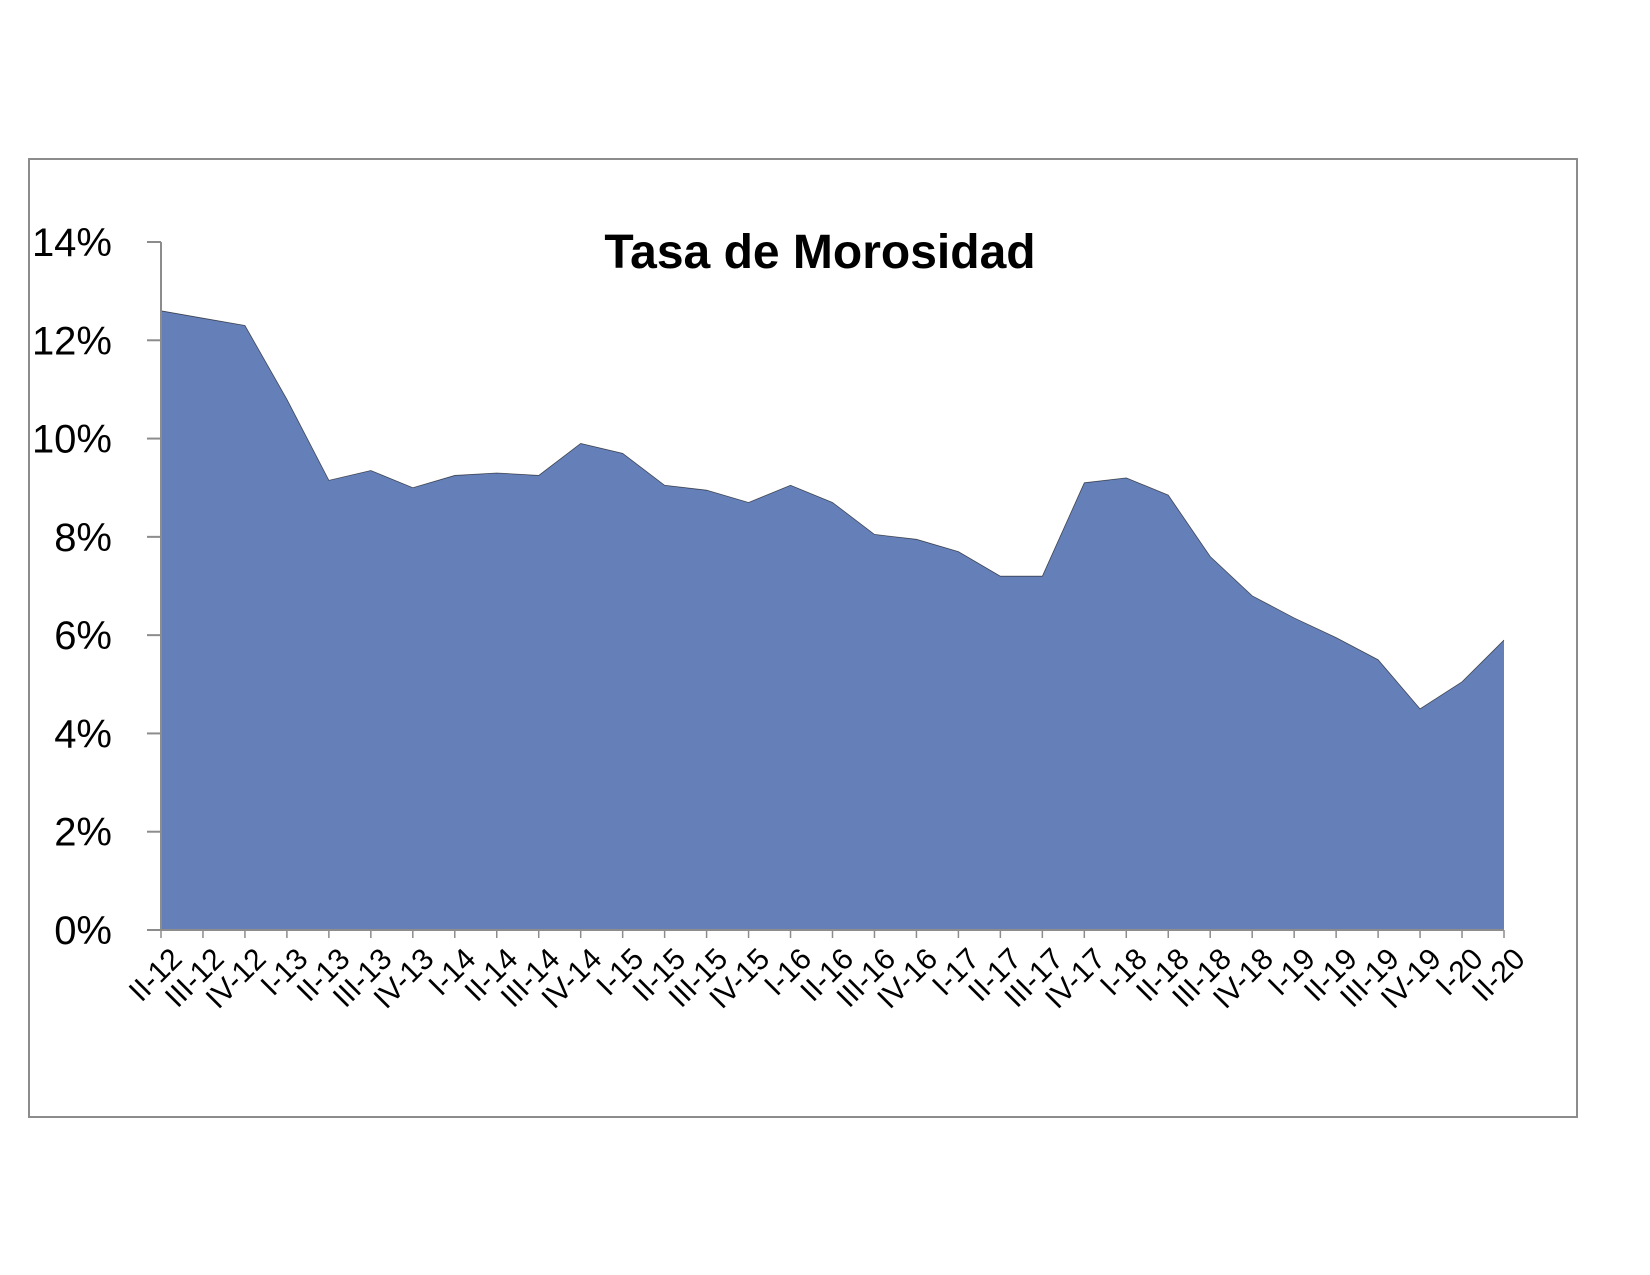 Image resolution: width=1650 pixels, height=1275 pixels. I want to click on y-tick-label: 4%, so click(83, 734).